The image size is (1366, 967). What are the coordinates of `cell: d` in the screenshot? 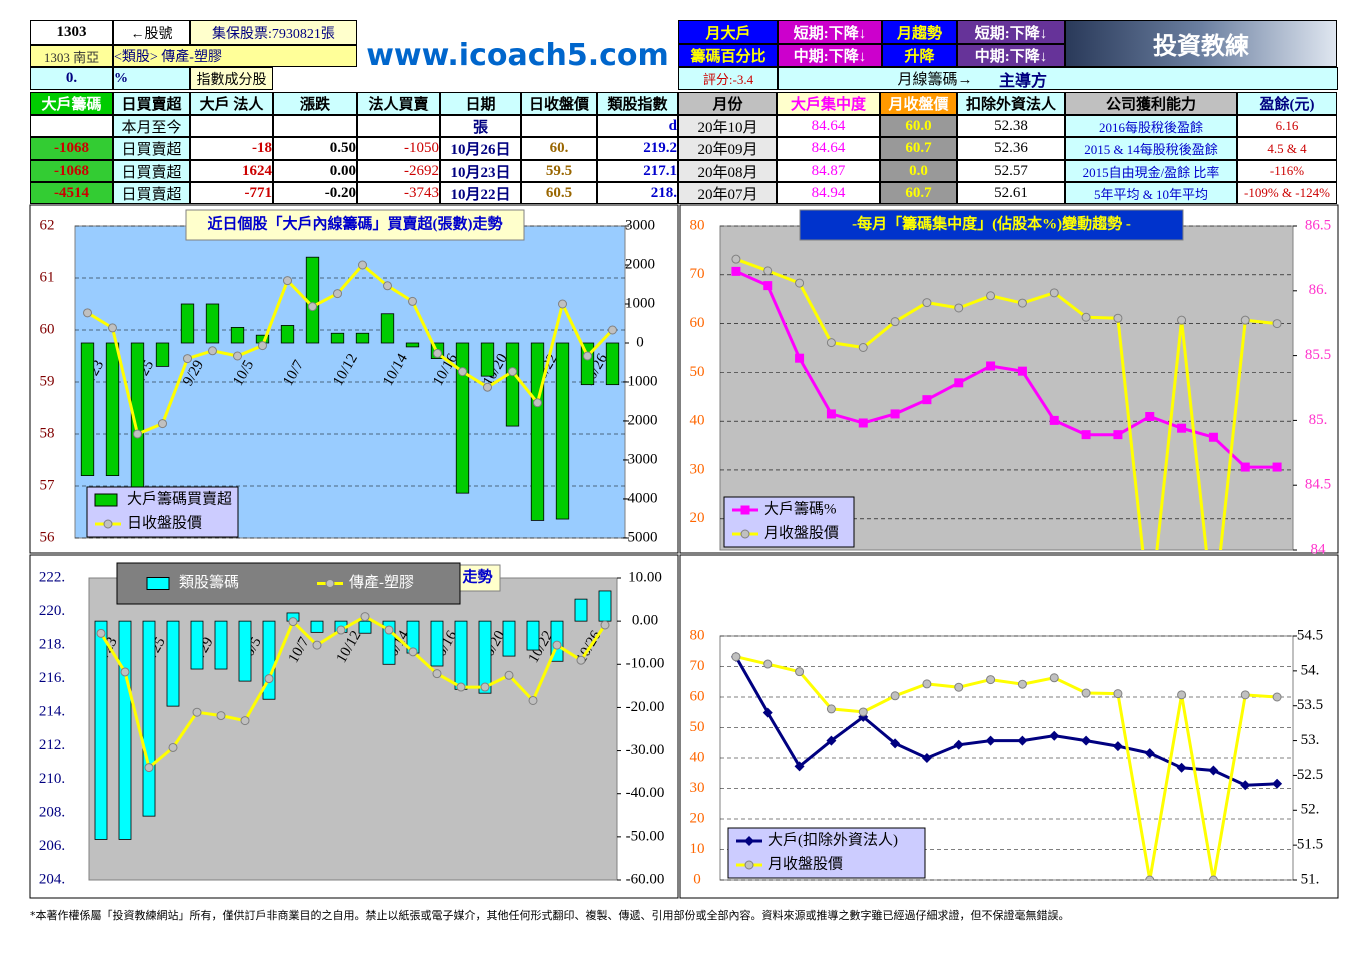 It's located at (637, 126).